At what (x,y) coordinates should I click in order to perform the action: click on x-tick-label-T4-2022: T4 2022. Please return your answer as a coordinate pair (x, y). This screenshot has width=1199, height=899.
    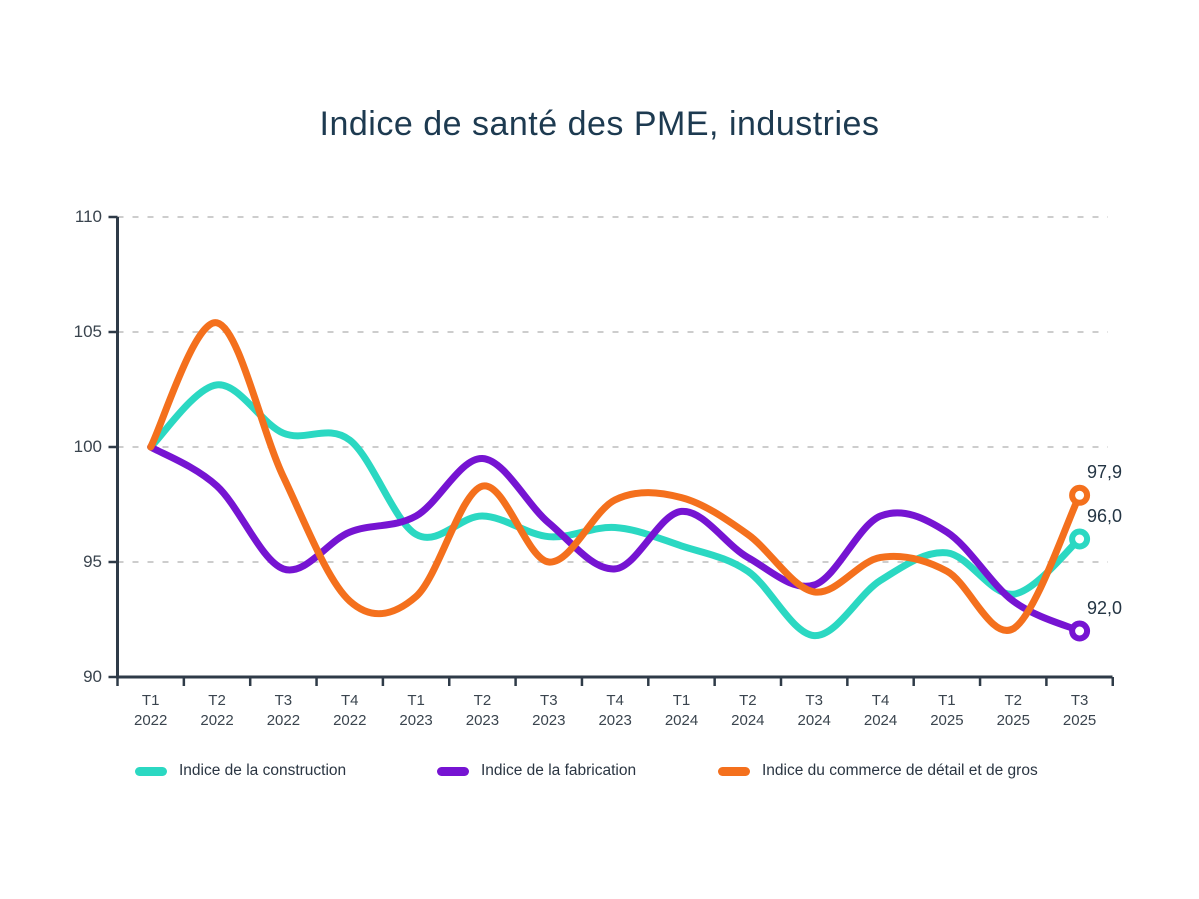
    Looking at the image, I should click on (350, 710).